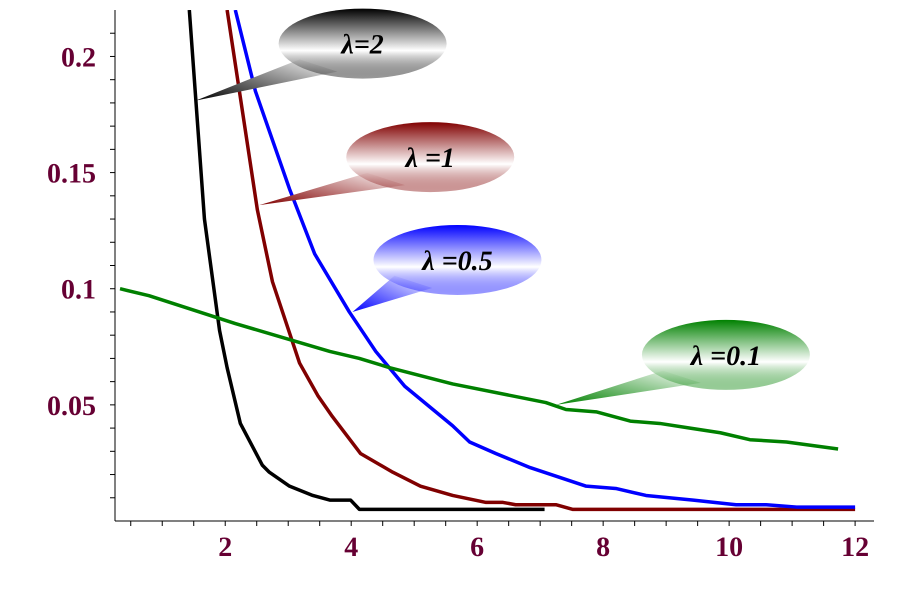 The image size is (902, 599). I want to click on y-tick-label: 0.15, so click(71, 174).